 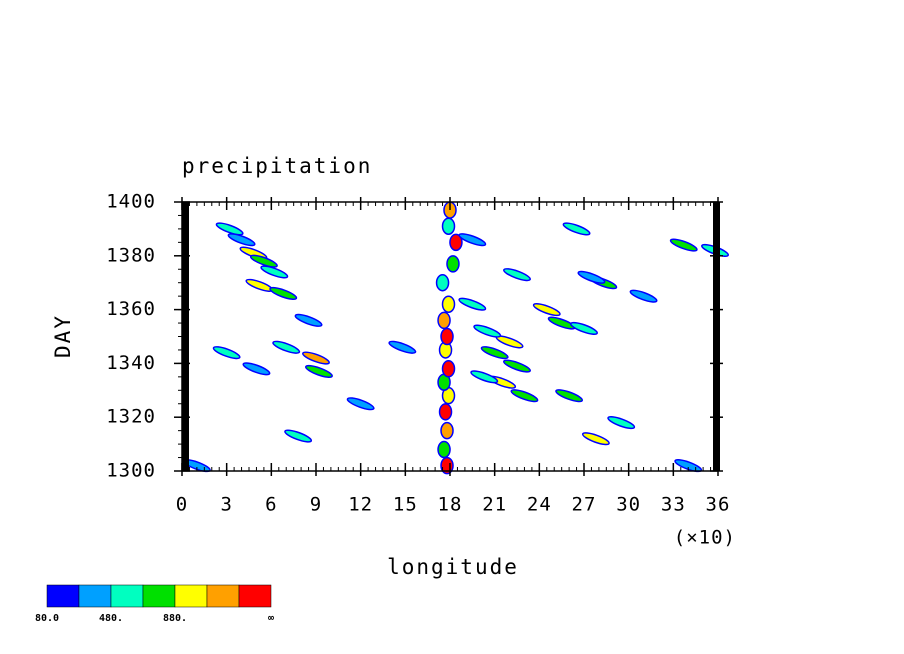 What do you see at coordinates (453, 567) in the screenshot?
I see `x-axis-label: longitude` at bounding box center [453, 567].